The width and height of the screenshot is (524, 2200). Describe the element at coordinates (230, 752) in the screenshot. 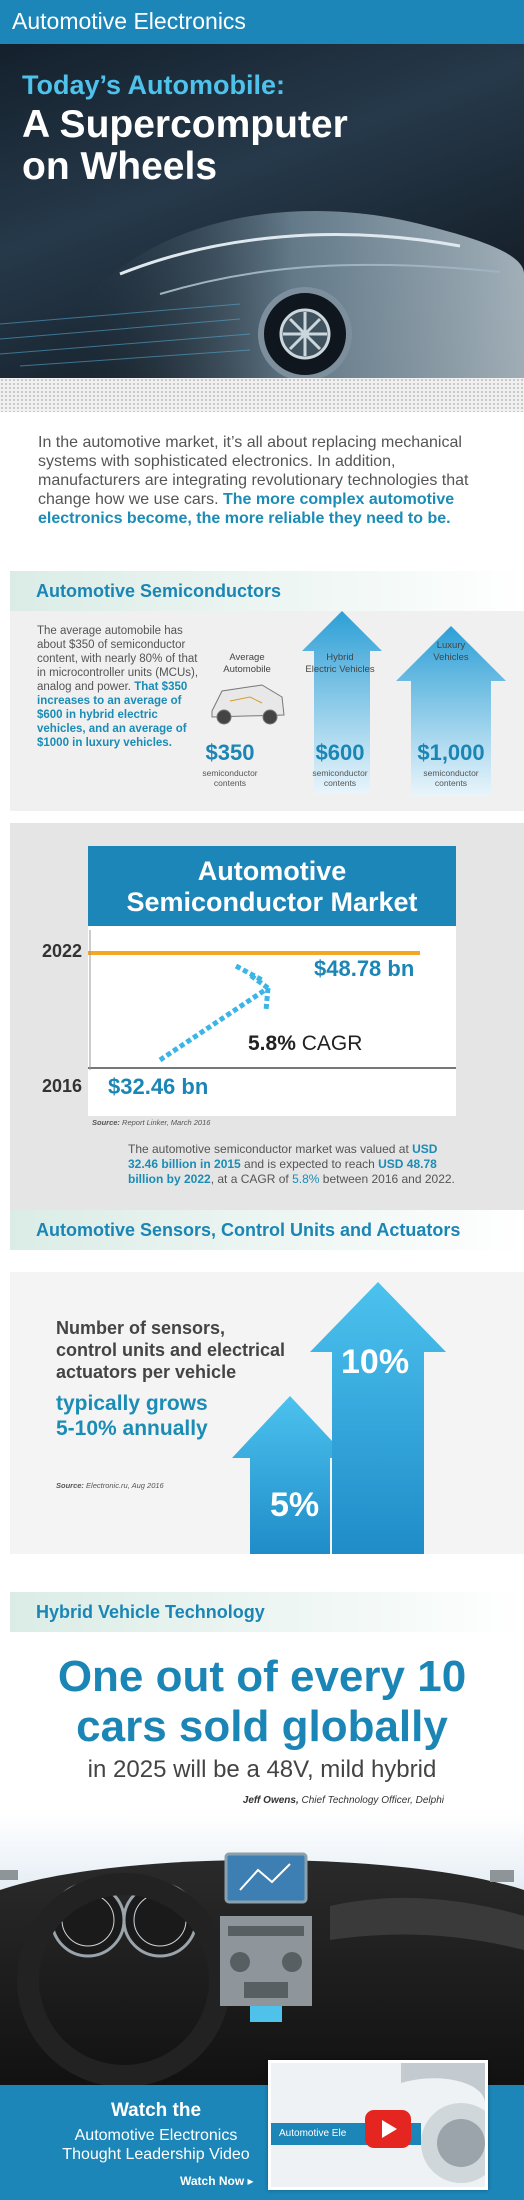

I see `price-average: $350` at that location.